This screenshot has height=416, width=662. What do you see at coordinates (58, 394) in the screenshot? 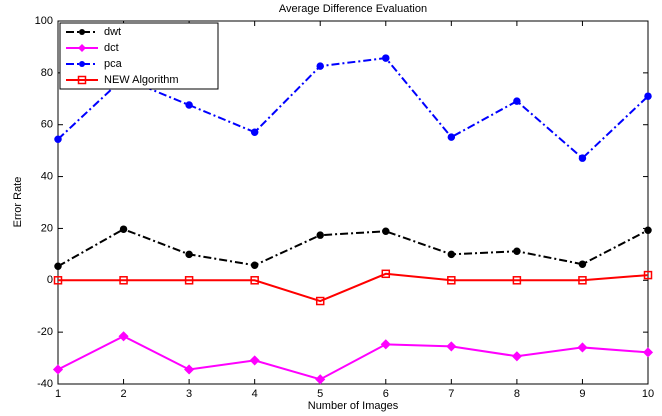
I see `x-tick-label: 1` at bounding box center [58, 394].